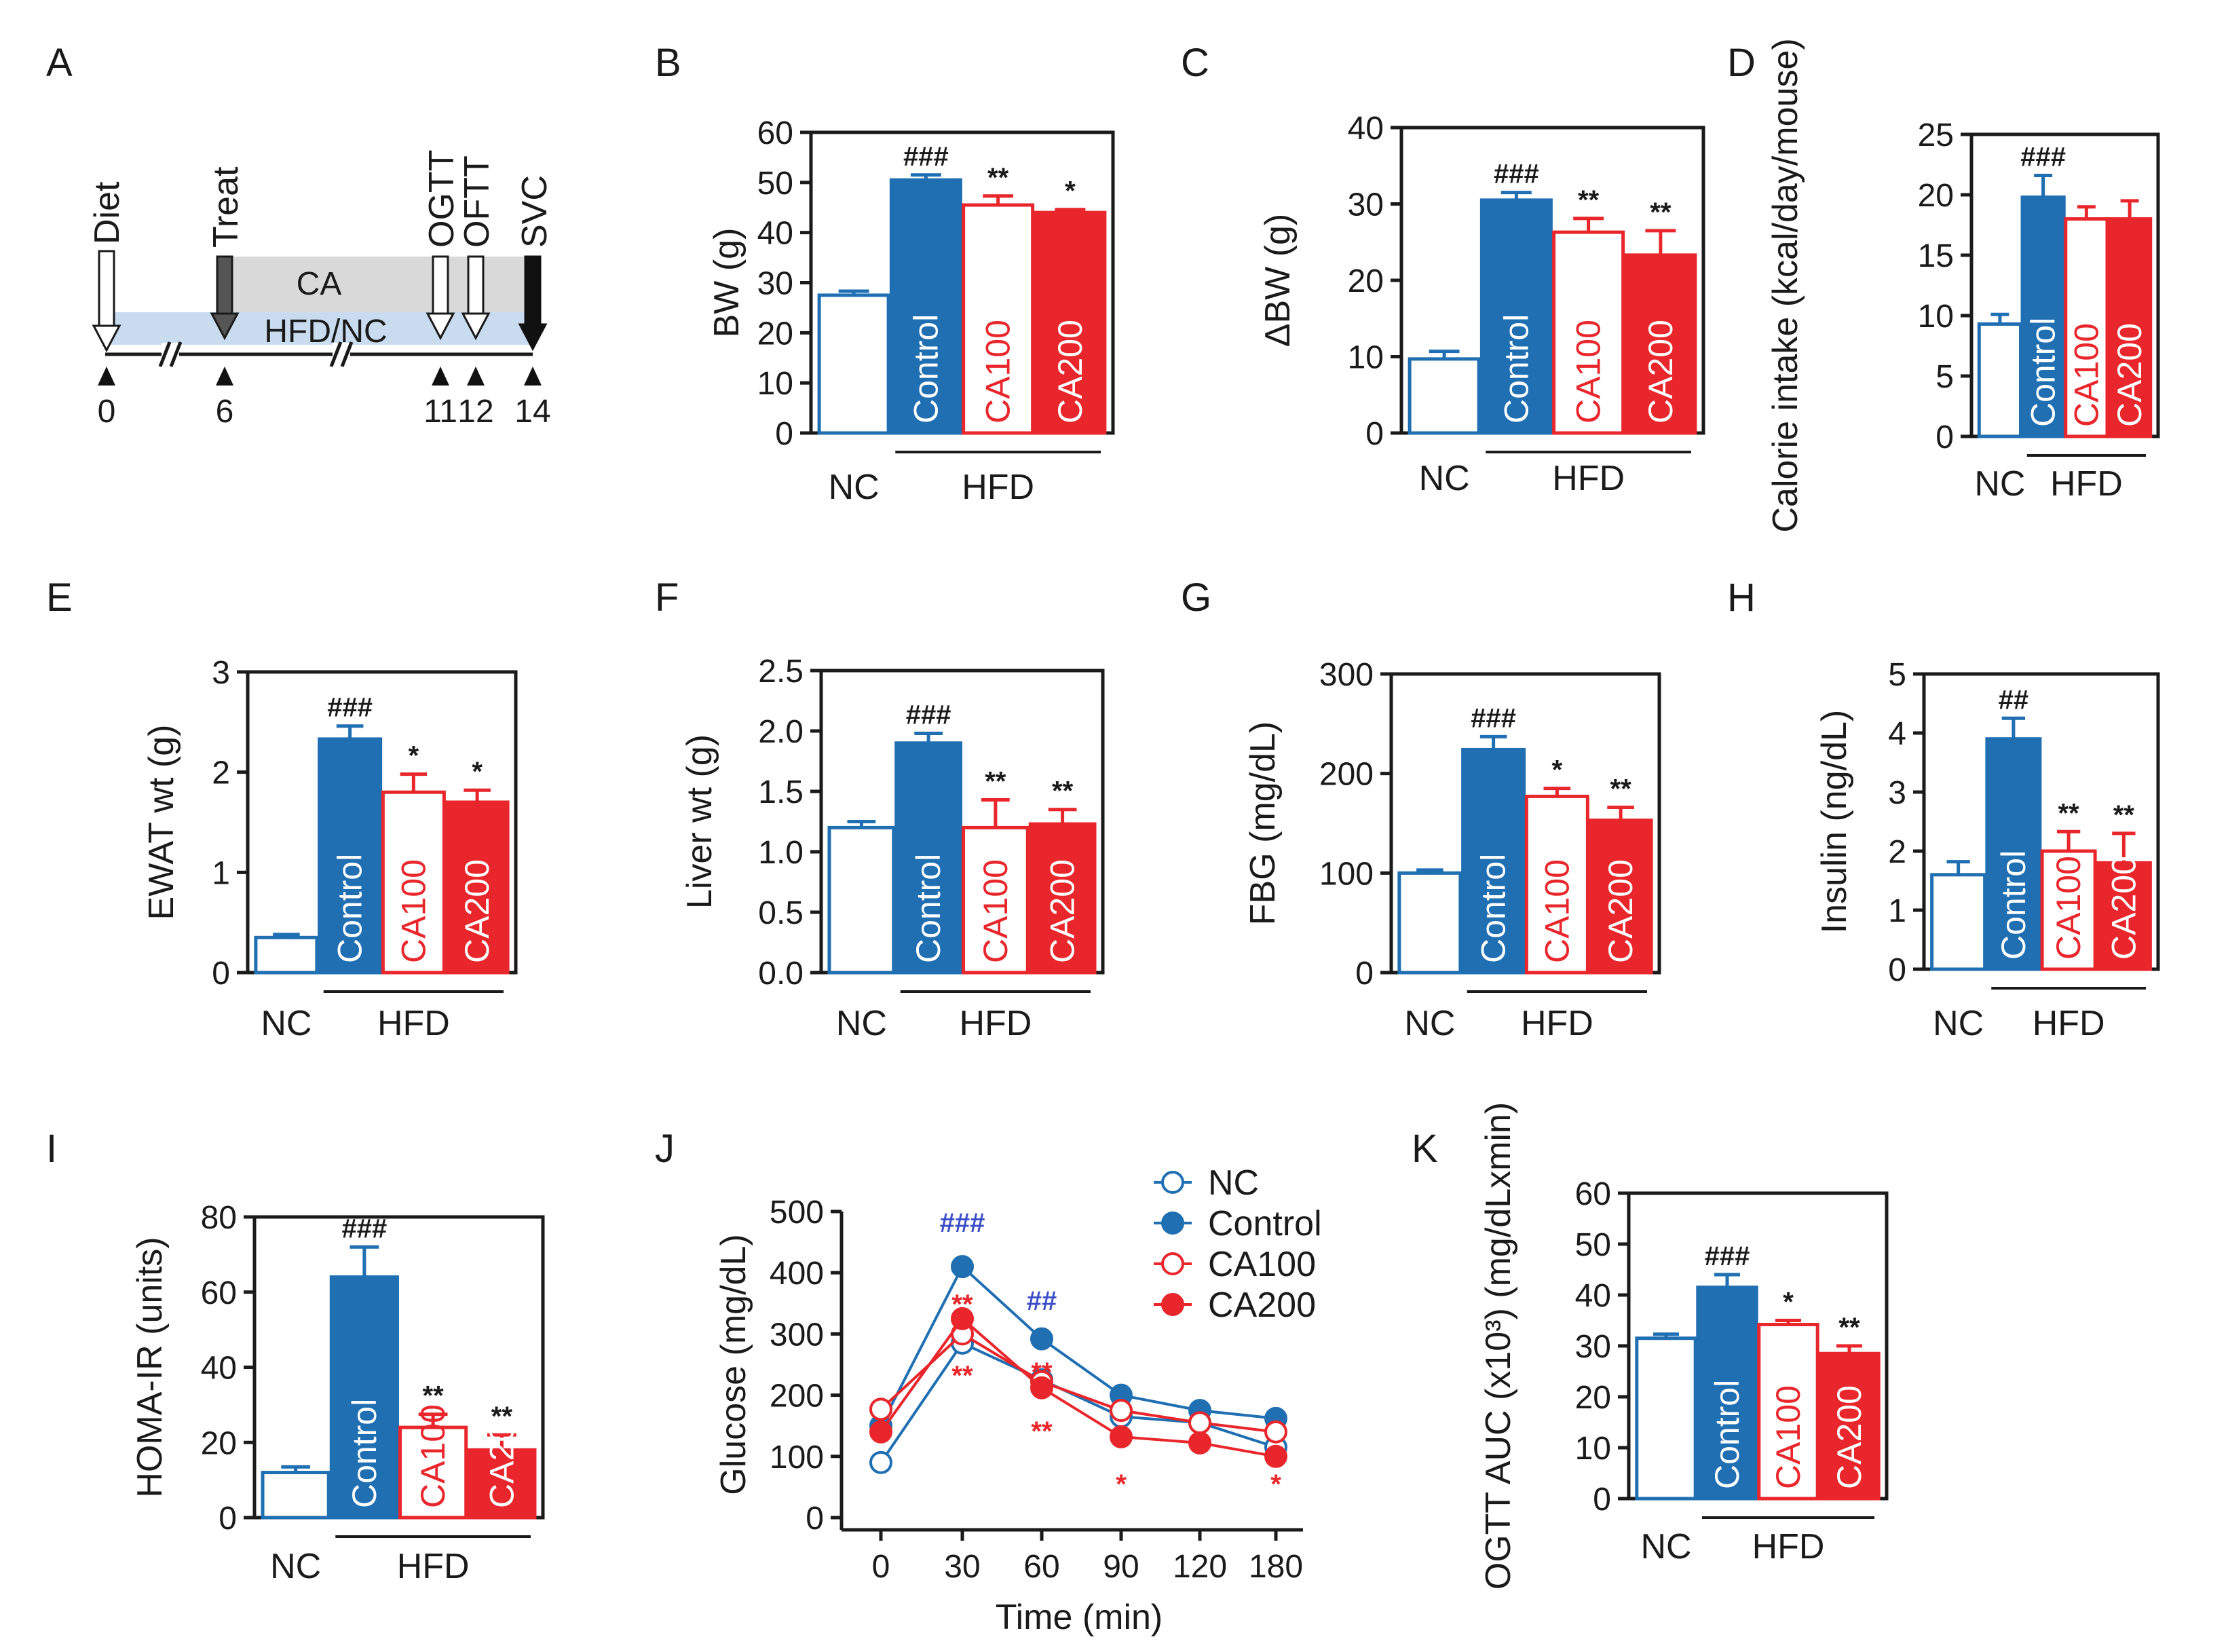  I want to click on timeline-tick-11: 11, so click(440, 412).